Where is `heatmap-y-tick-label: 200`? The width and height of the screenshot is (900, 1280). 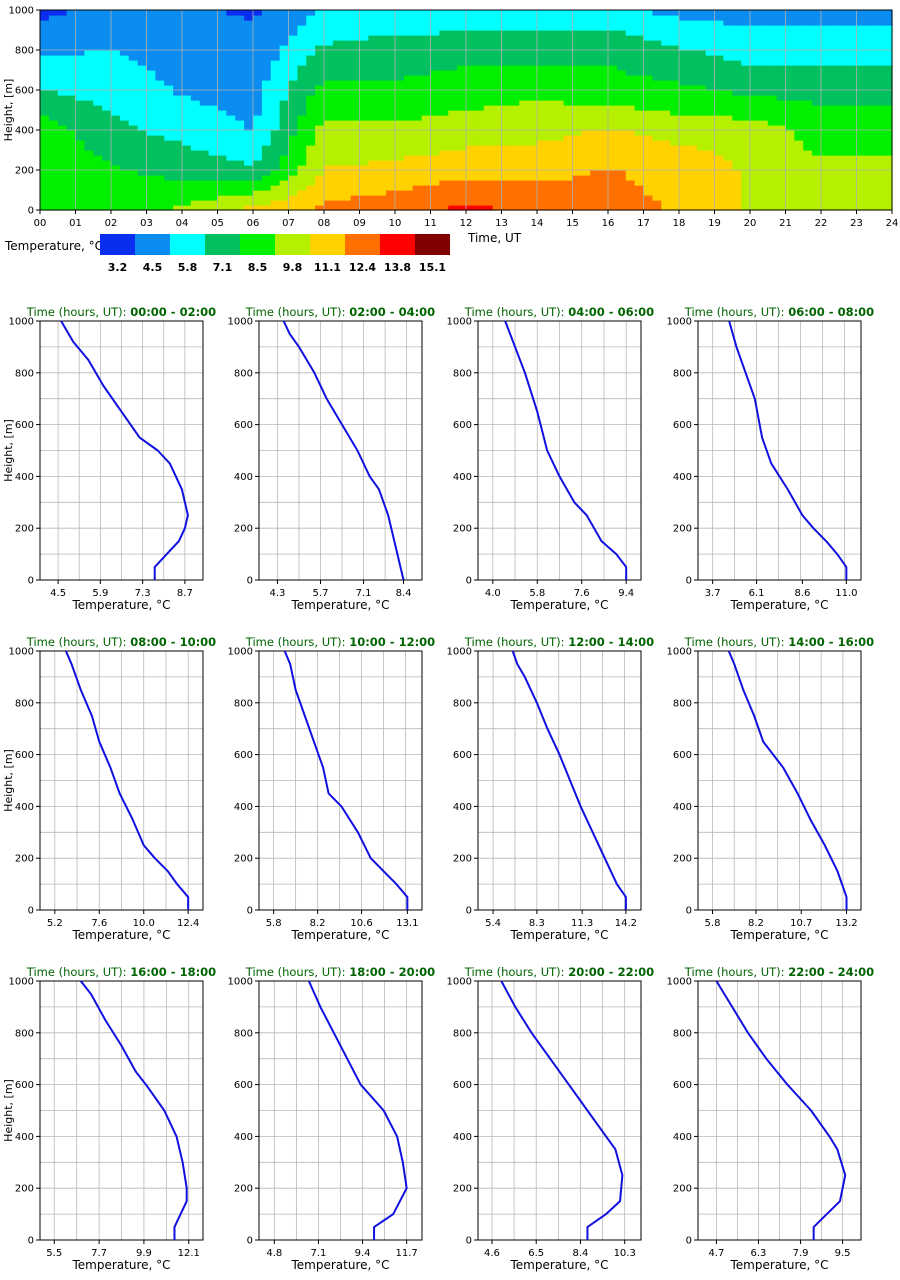
heatmap-y-tick-label: 200 is located at coordinates (24, 171).